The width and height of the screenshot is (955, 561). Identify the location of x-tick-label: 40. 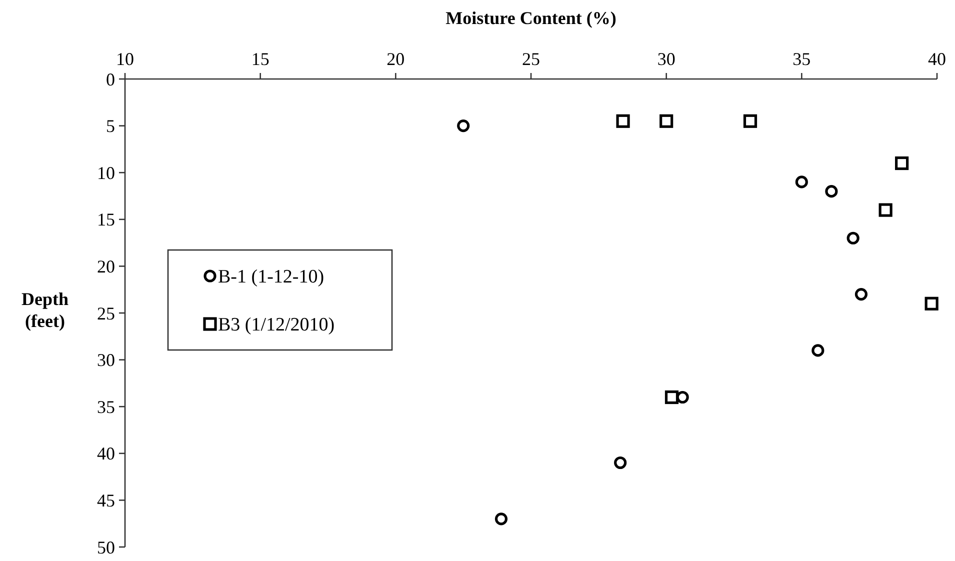
(937, 59).